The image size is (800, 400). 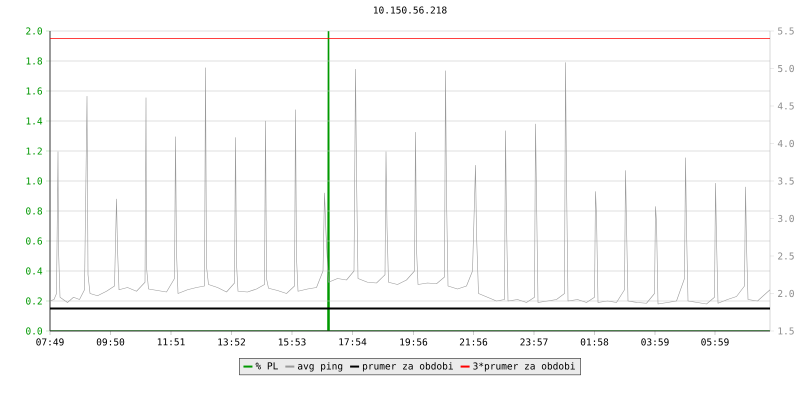 What do you see at coordinates (34, 241) in the screenshot?
I see `y-tick-label: 0.6` at bounding box center [34, 241].